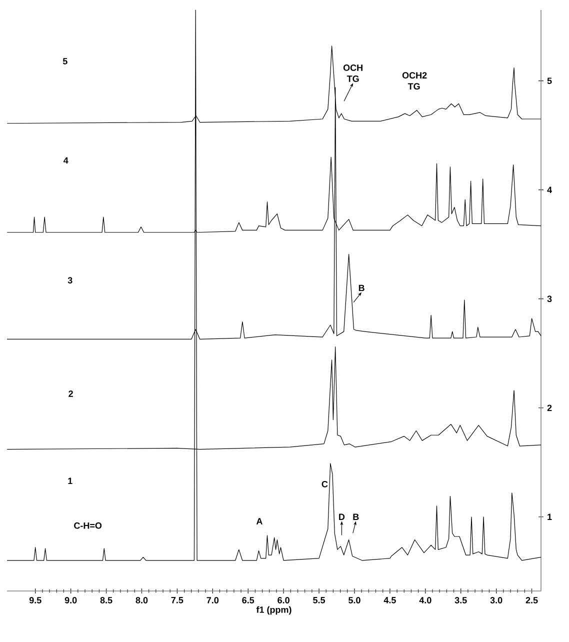 This screenshot has width=569, height=642. Describe the element at coordinates (549, 299) in the screenshot. I see `y-tick-label: 3` at that location.